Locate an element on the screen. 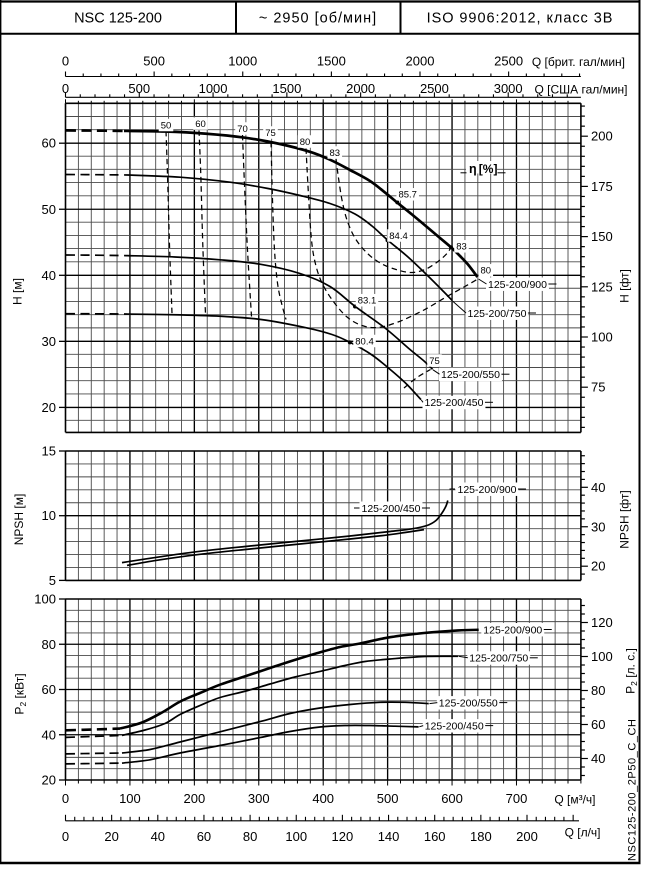 Image resolution: width=645 pixels, height=871 pixels. svg-text: ISO 9906:2012, класс 3В is located at coordinates (520, 19).